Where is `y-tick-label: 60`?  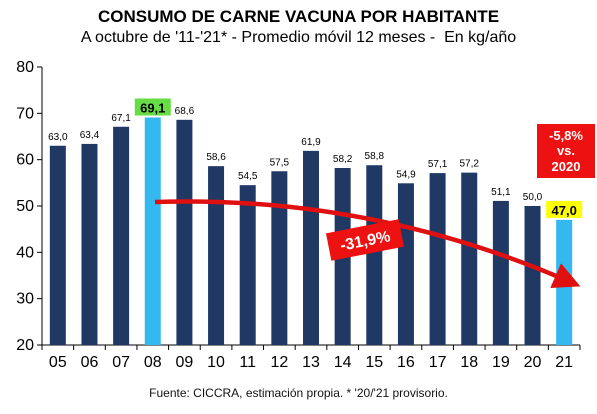 y-tick-label: 60 is located at coordinates (25, 160).